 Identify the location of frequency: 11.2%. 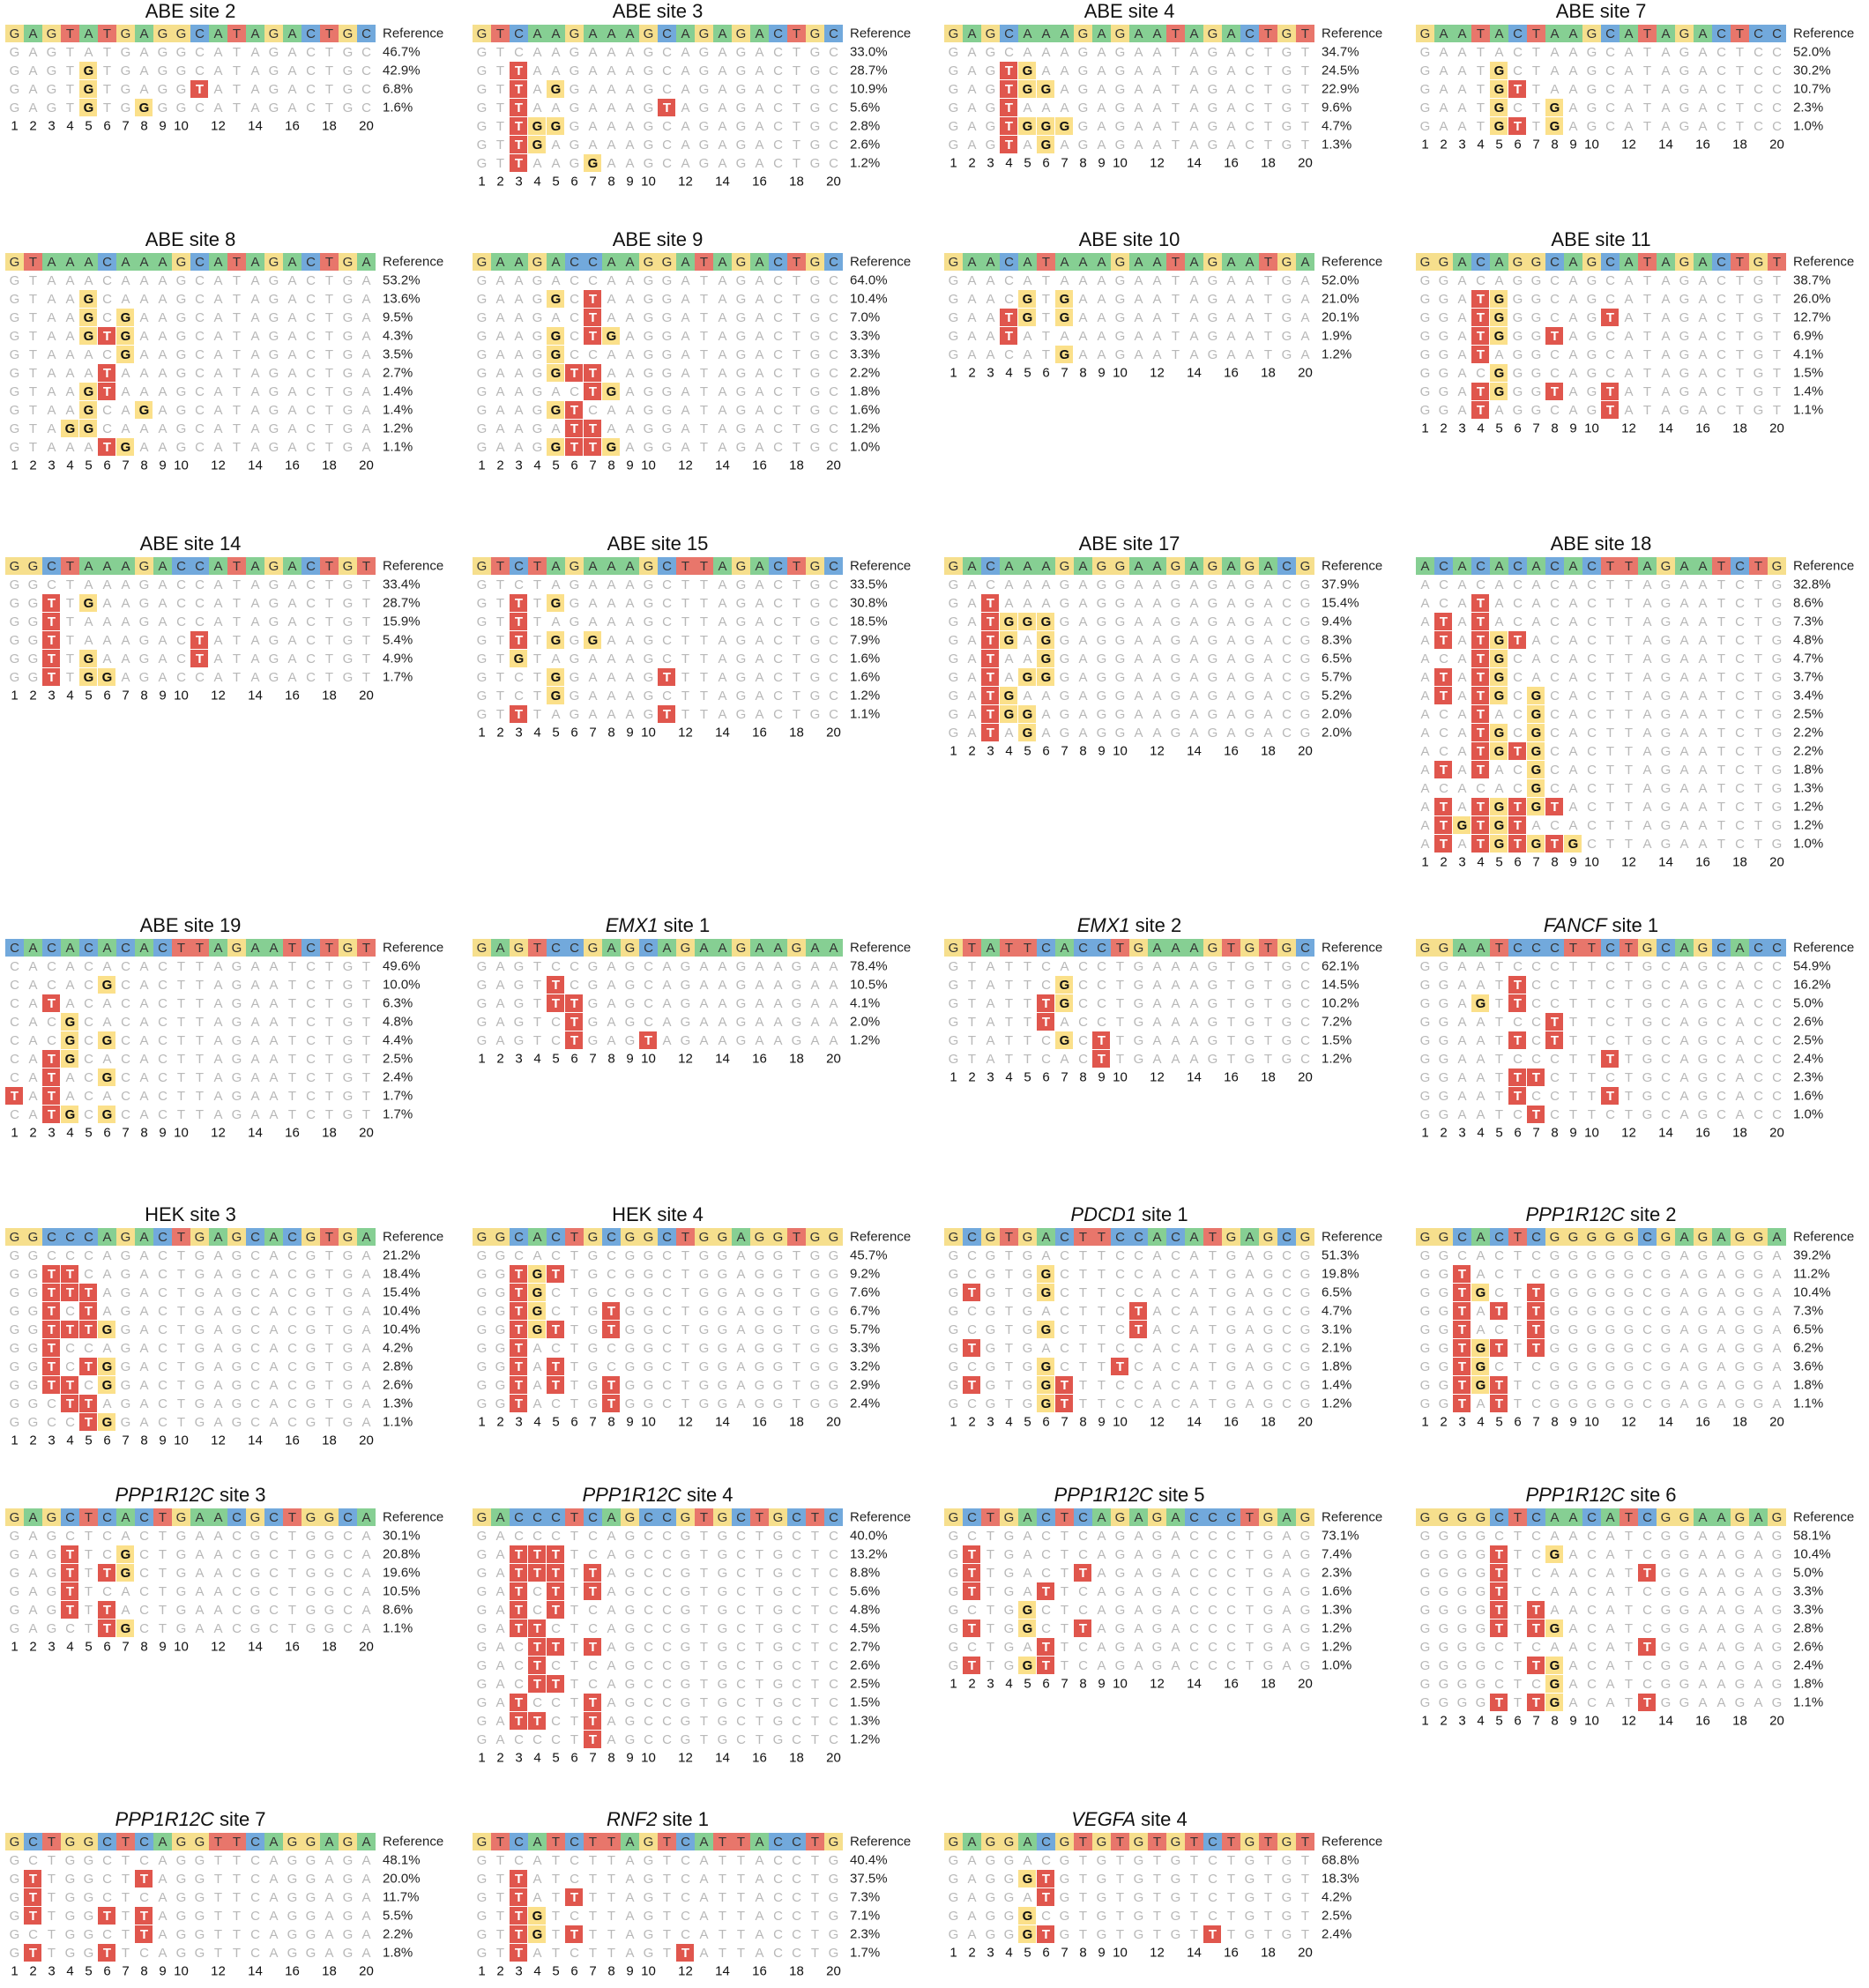
(1811, 1274).